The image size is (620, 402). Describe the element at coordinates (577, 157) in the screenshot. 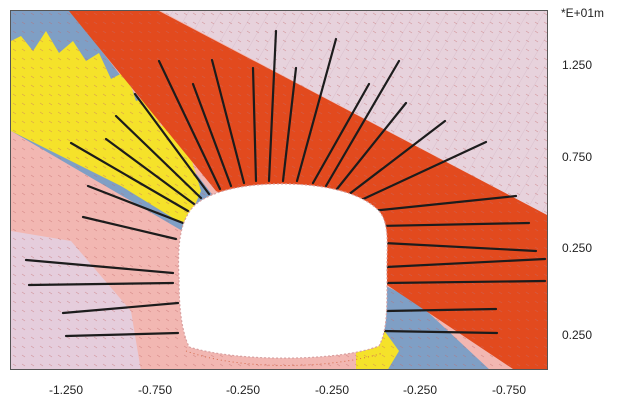

I see `y-tick-label: 0.750` at that location.